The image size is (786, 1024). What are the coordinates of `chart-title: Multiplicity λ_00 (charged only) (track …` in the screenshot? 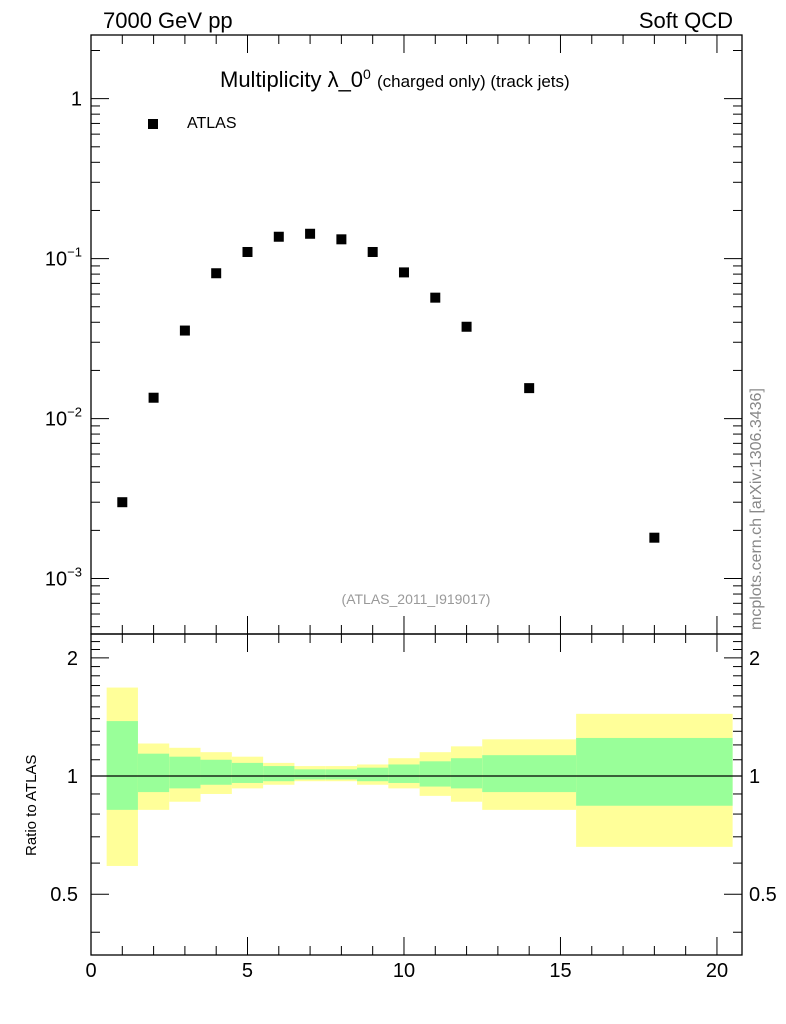 It's located at (395, 79).